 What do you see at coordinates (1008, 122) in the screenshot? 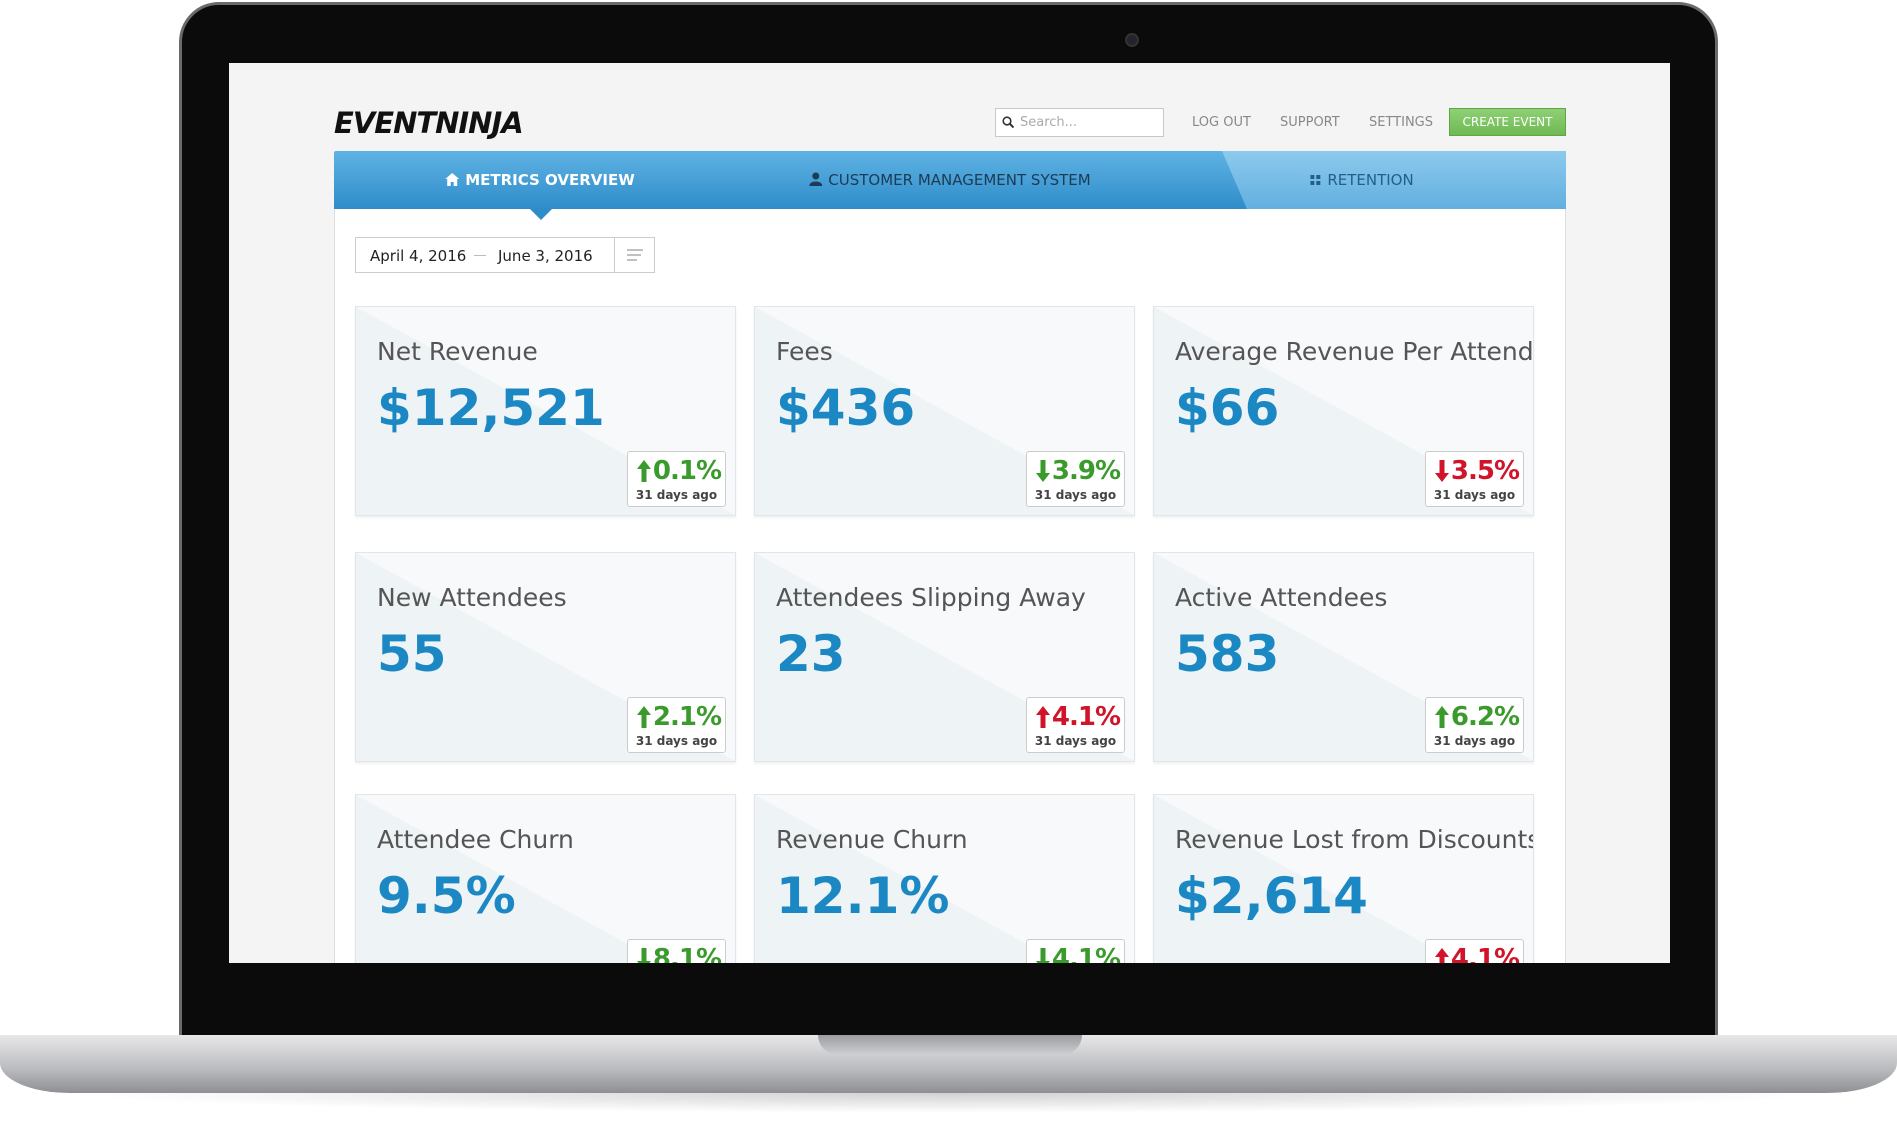
I see `search-icon` at bounding box center [1008, 122].